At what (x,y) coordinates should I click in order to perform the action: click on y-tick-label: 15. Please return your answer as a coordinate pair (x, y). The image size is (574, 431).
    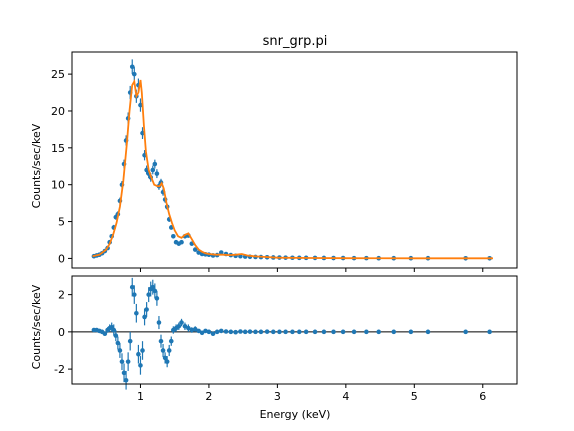
    Looking at the image, I should click on (58, 148).